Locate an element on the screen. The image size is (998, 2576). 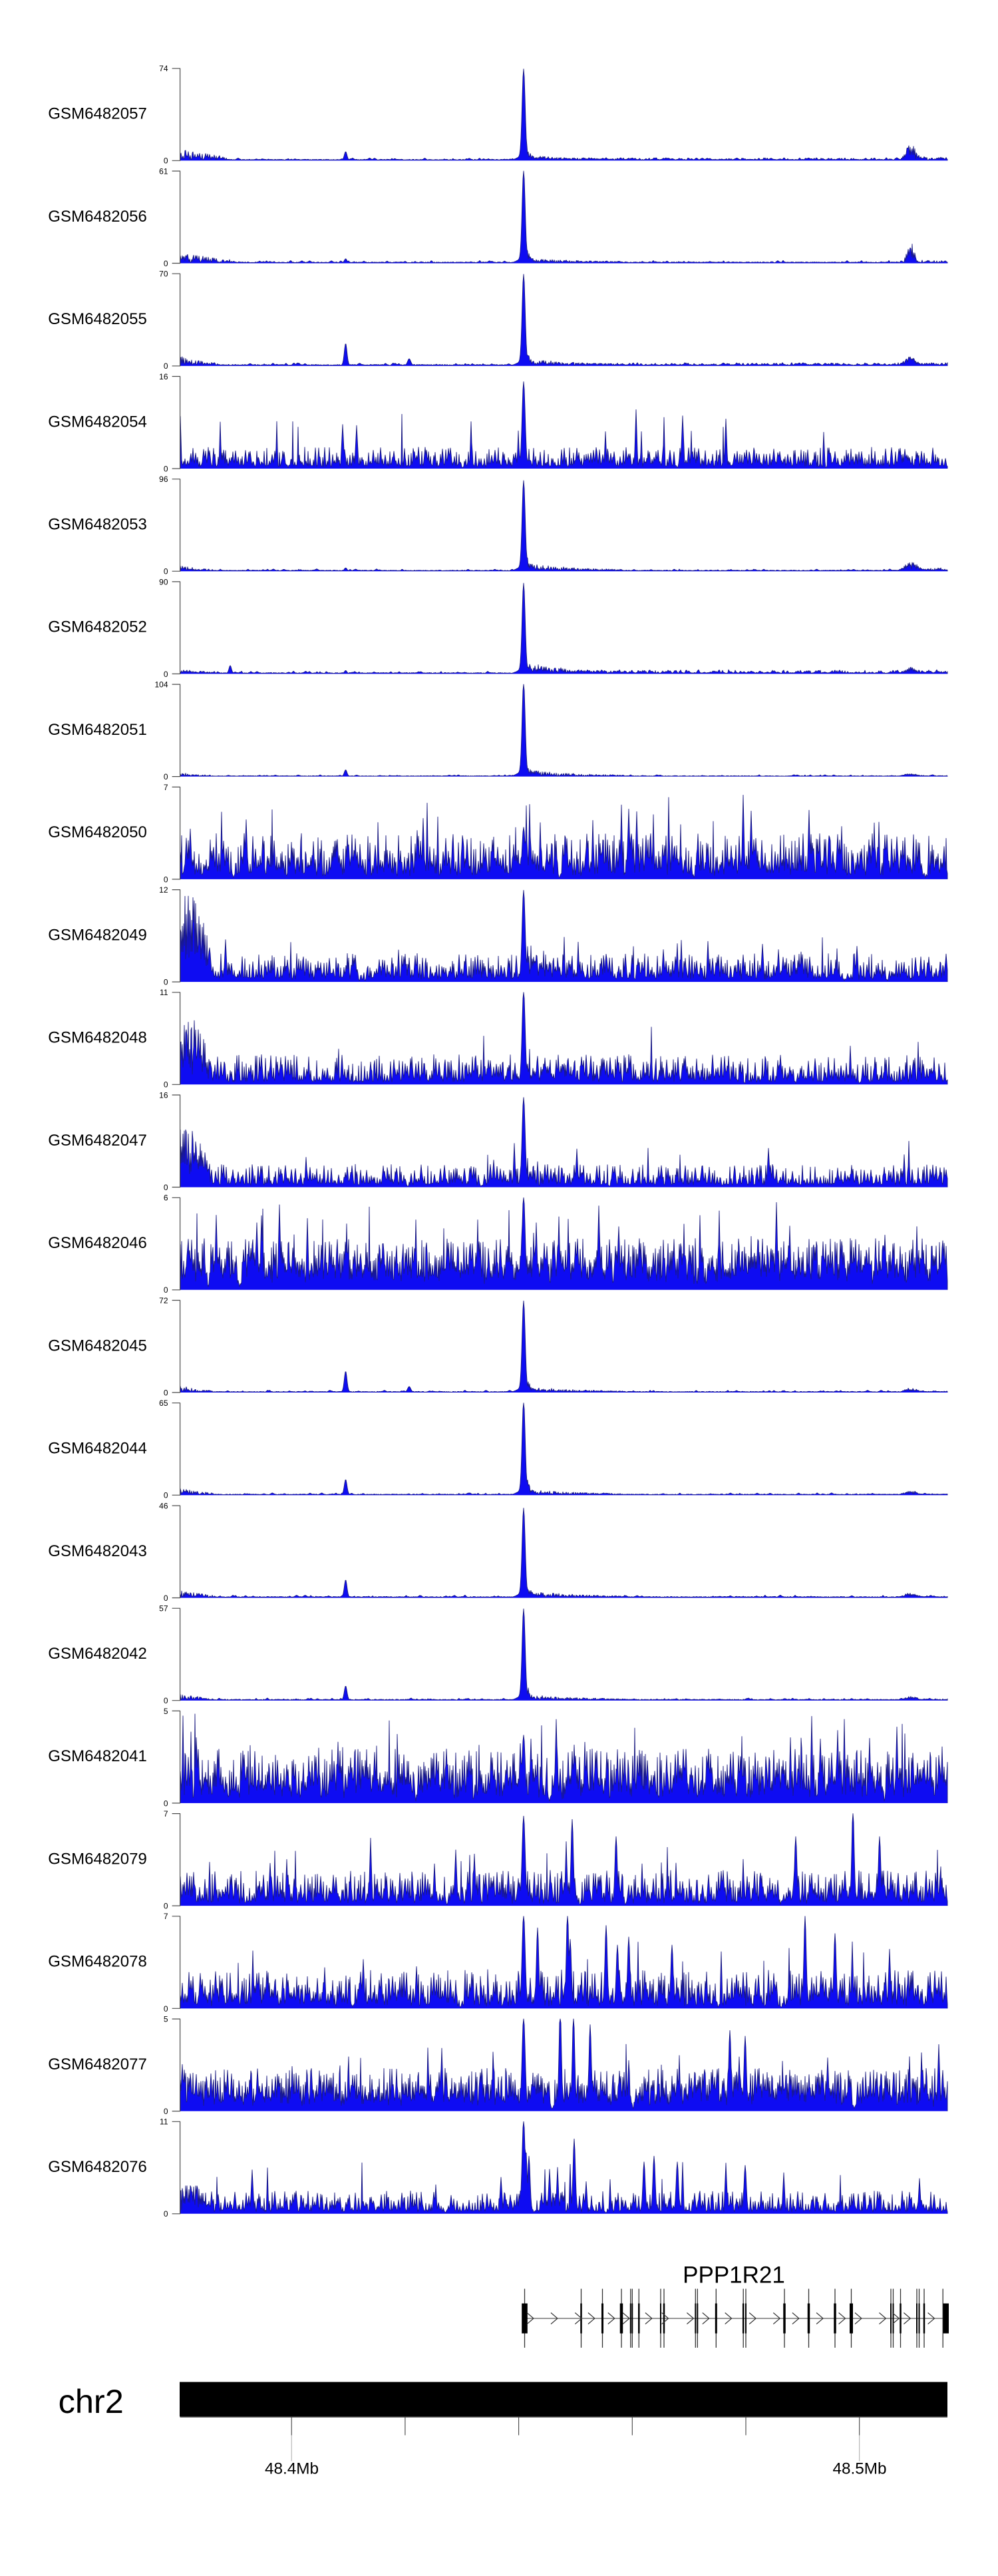
svg-text: GSM6482079 is located at coordinates (97, 1859).